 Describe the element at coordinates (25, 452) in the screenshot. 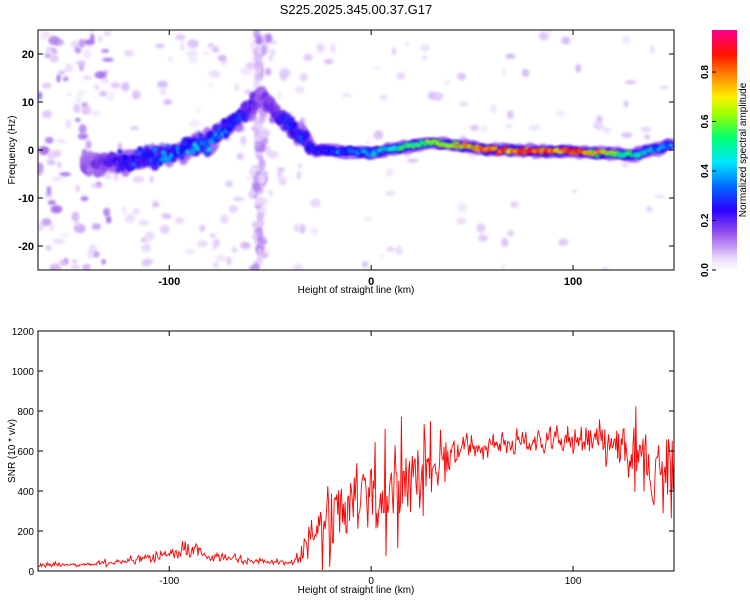

I see `snr-y-tick-label: 600` at that location.